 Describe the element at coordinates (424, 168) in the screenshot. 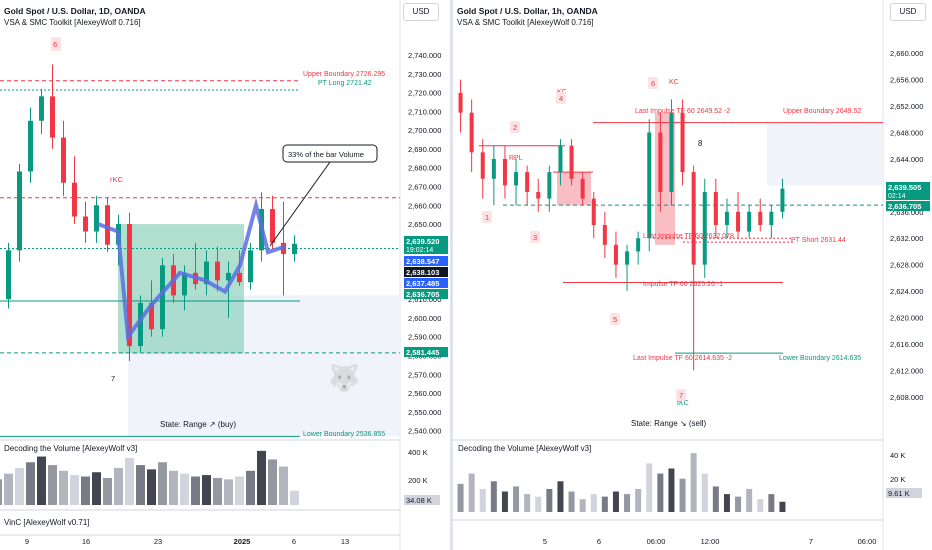

I see `price-tick-label: 2,680.000` at that location.